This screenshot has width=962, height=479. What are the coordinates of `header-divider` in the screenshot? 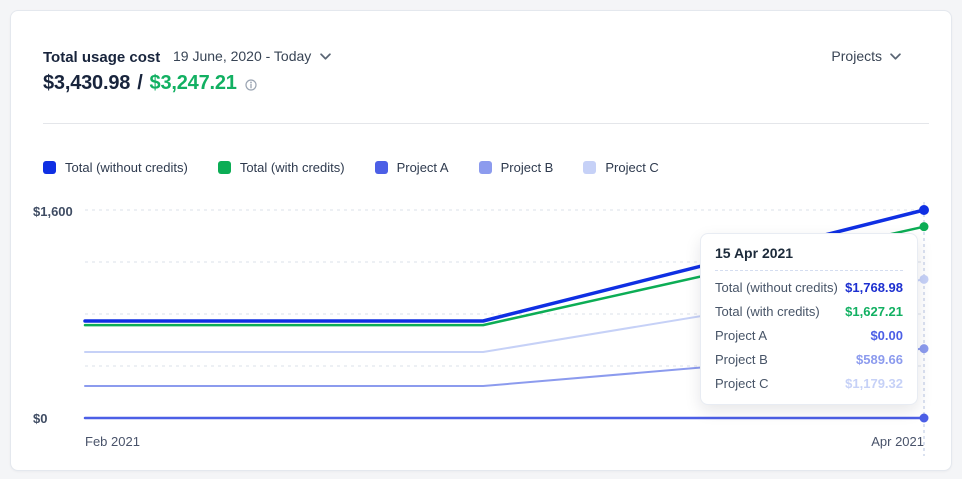 It's located at (486, 123).